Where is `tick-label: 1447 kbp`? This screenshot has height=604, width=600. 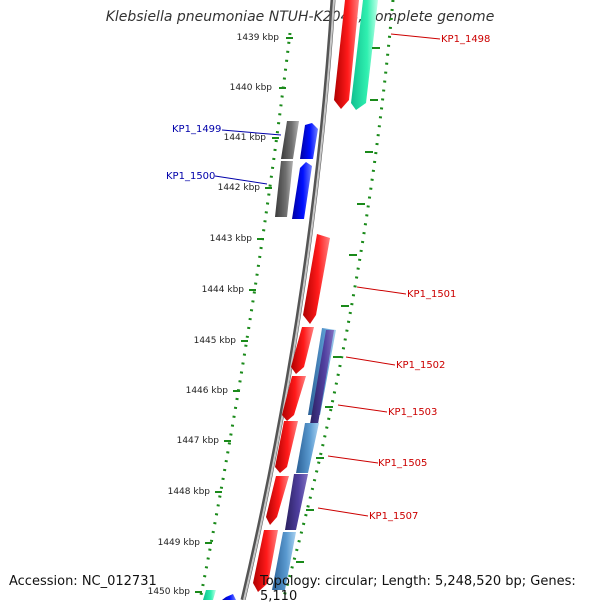 tick-label: 1447 kbp is located at coordinates (198, 441).